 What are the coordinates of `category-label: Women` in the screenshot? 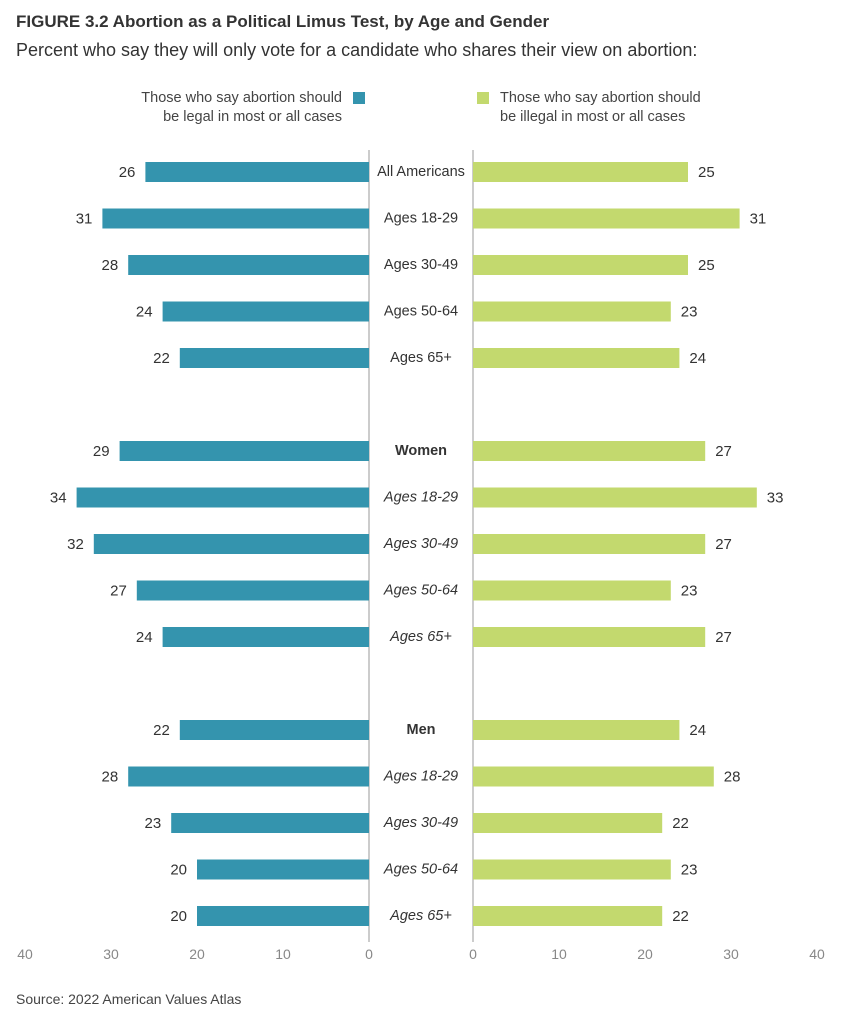 It's located at (421, 451).